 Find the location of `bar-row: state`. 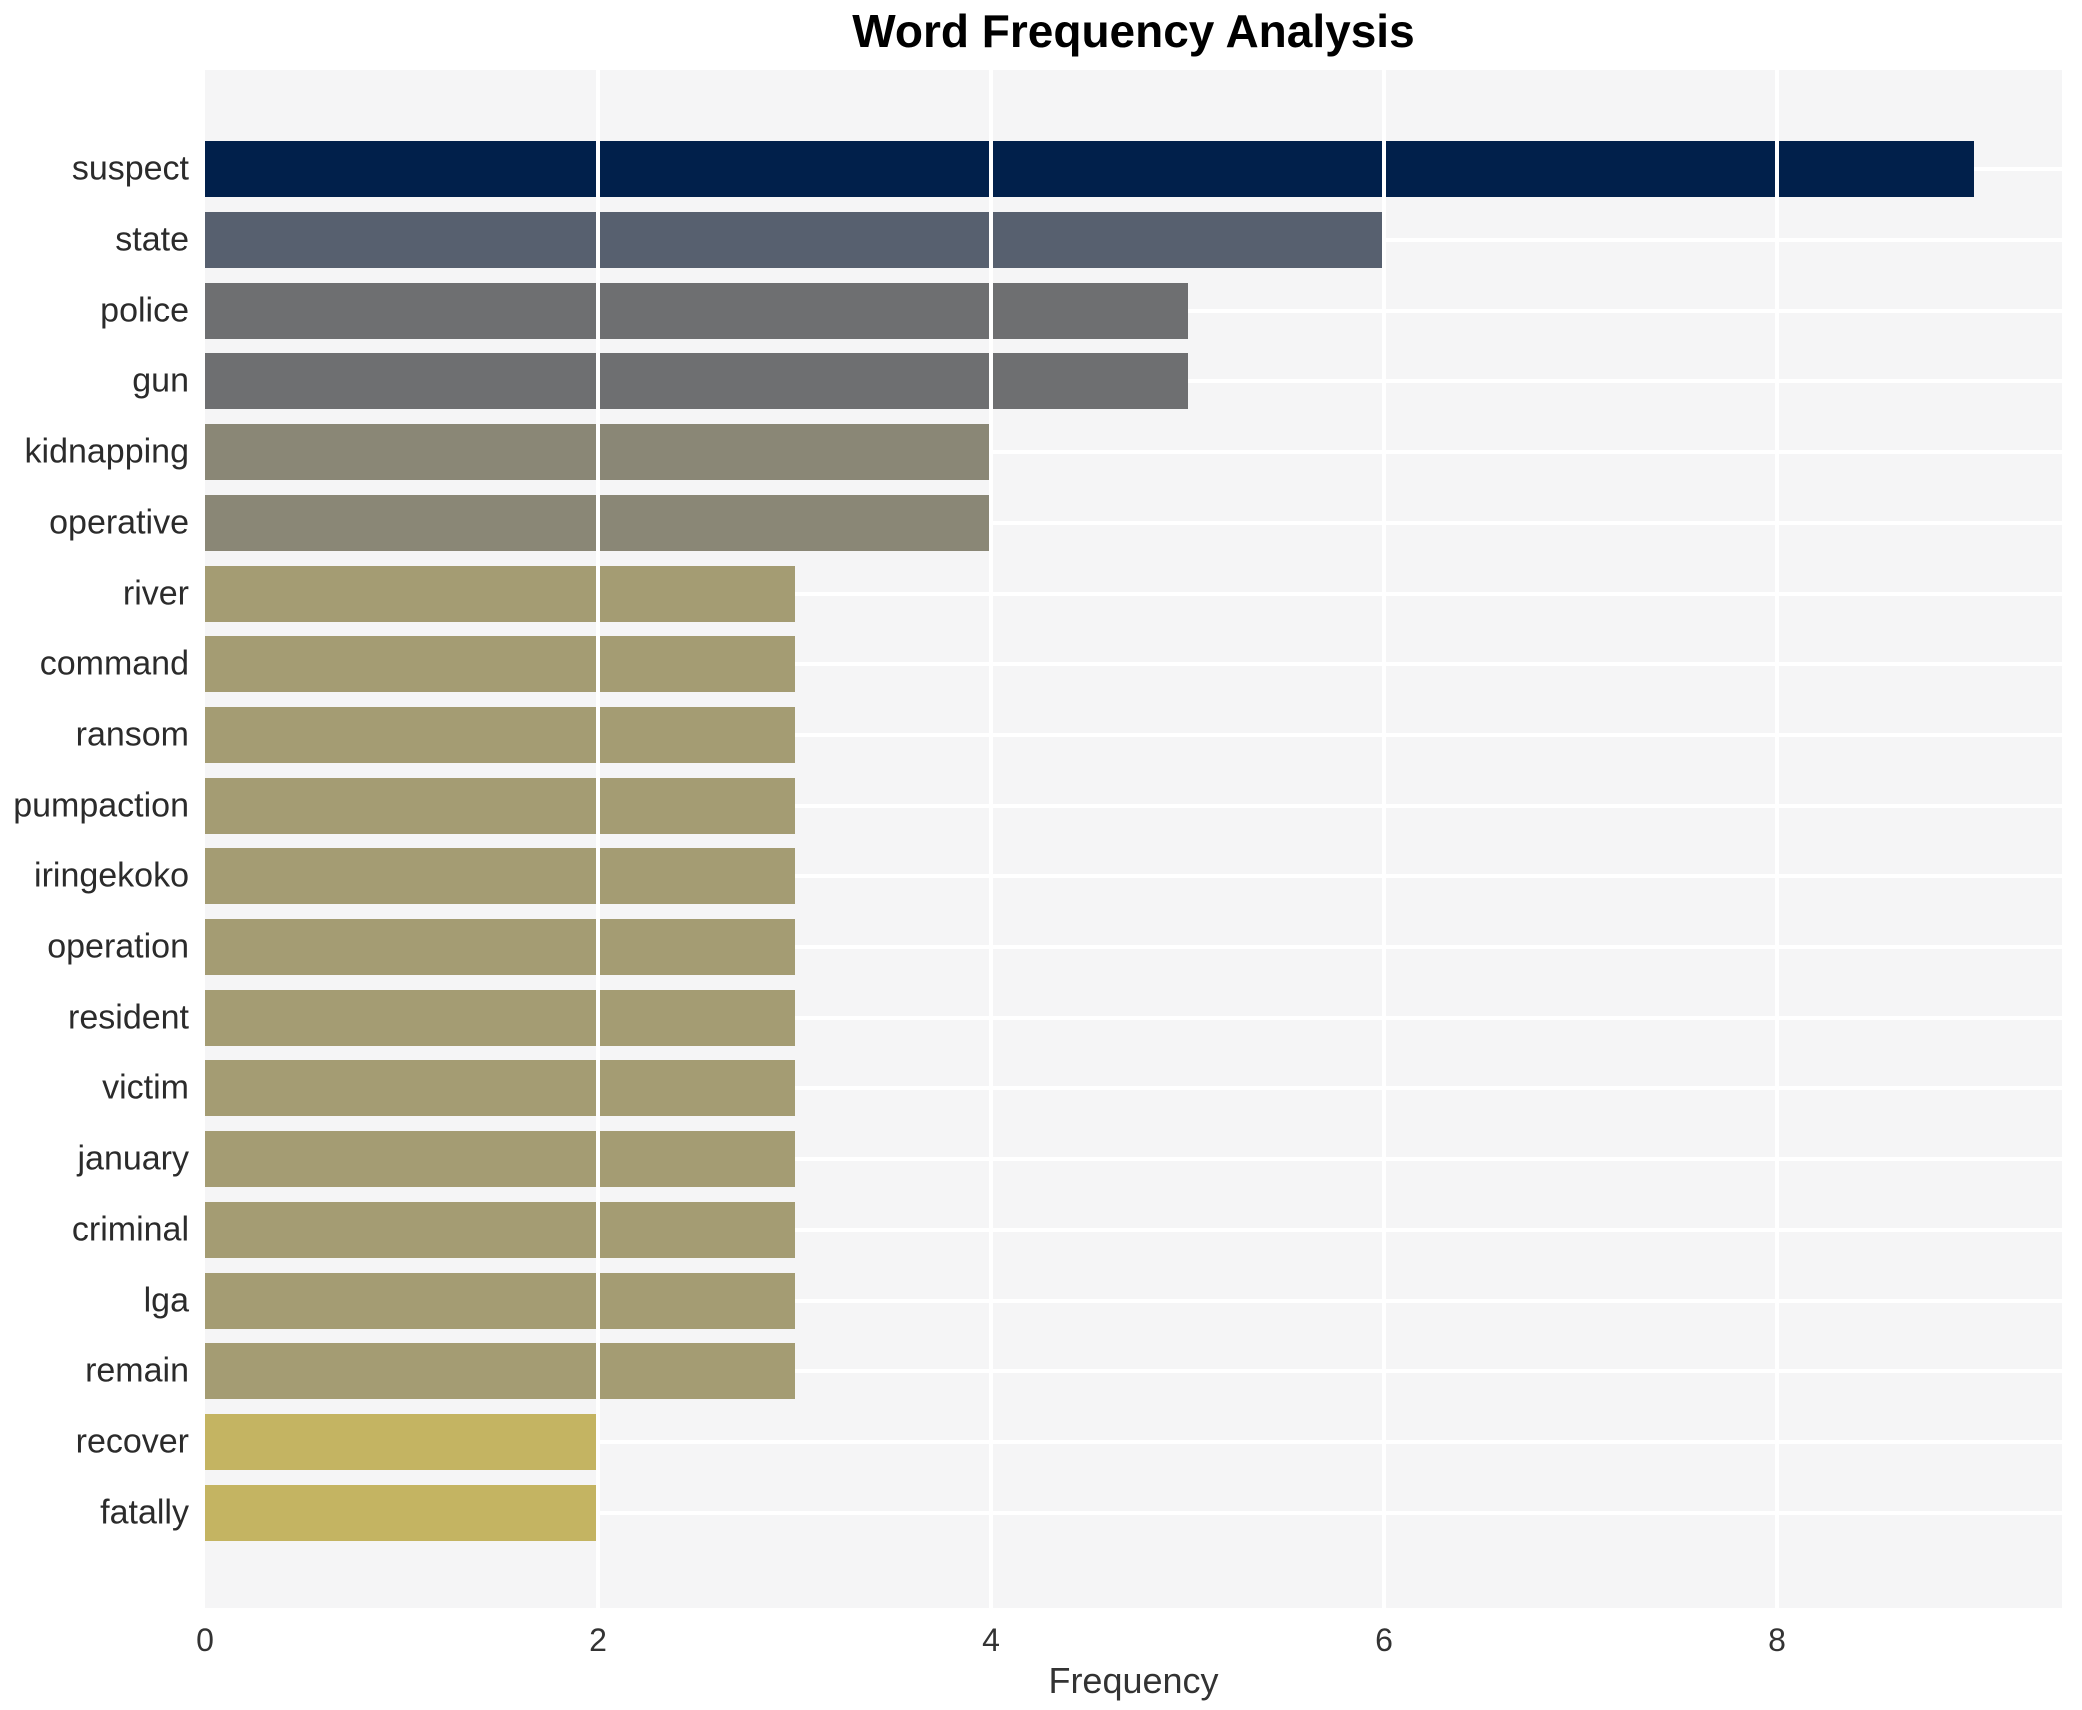

bar-row: state is located at coordinates (1088, 240).